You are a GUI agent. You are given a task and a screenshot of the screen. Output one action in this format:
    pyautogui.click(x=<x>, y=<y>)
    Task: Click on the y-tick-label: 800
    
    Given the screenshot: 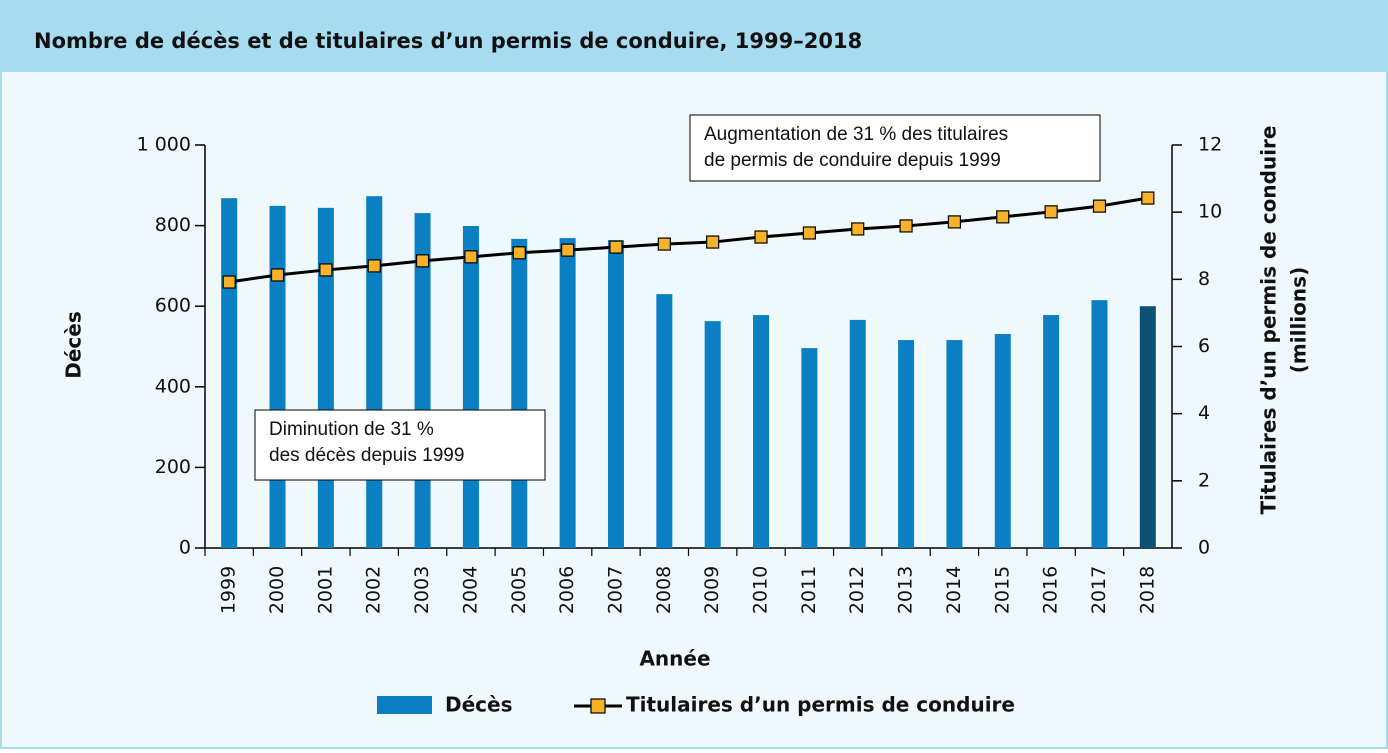 What is the action you would take?
    pyautogui.click(x=173, y=225)
    